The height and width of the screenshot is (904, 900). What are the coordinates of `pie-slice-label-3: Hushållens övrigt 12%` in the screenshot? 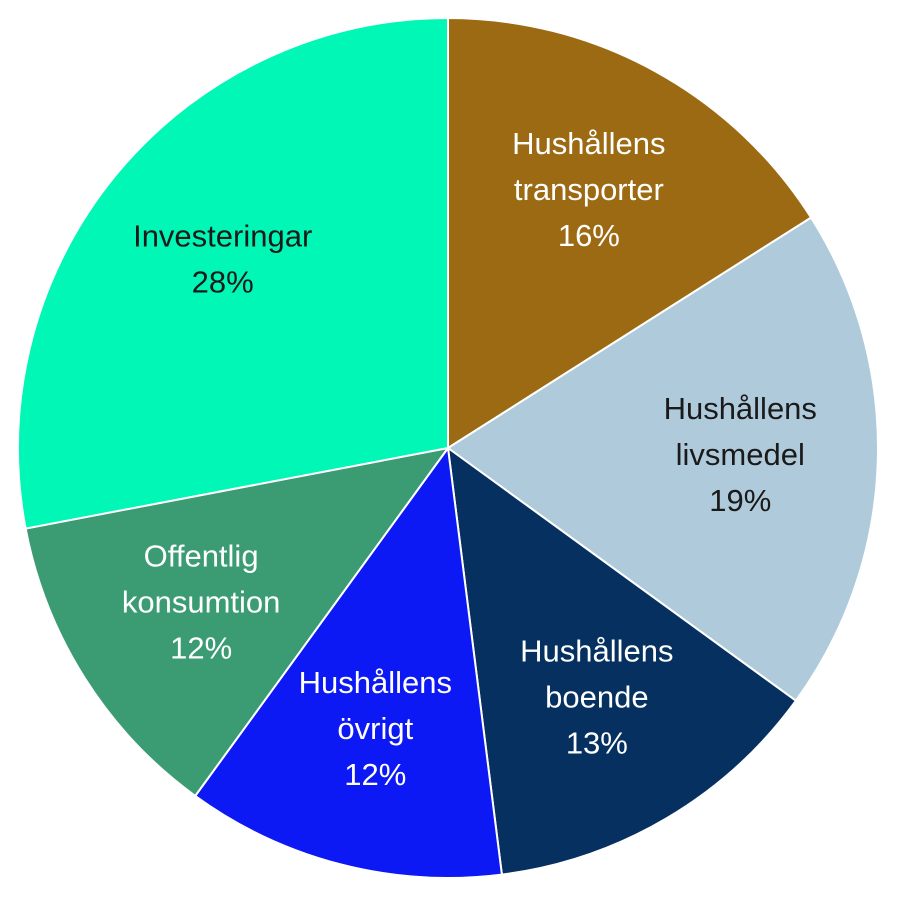 It's located at (375, 728).